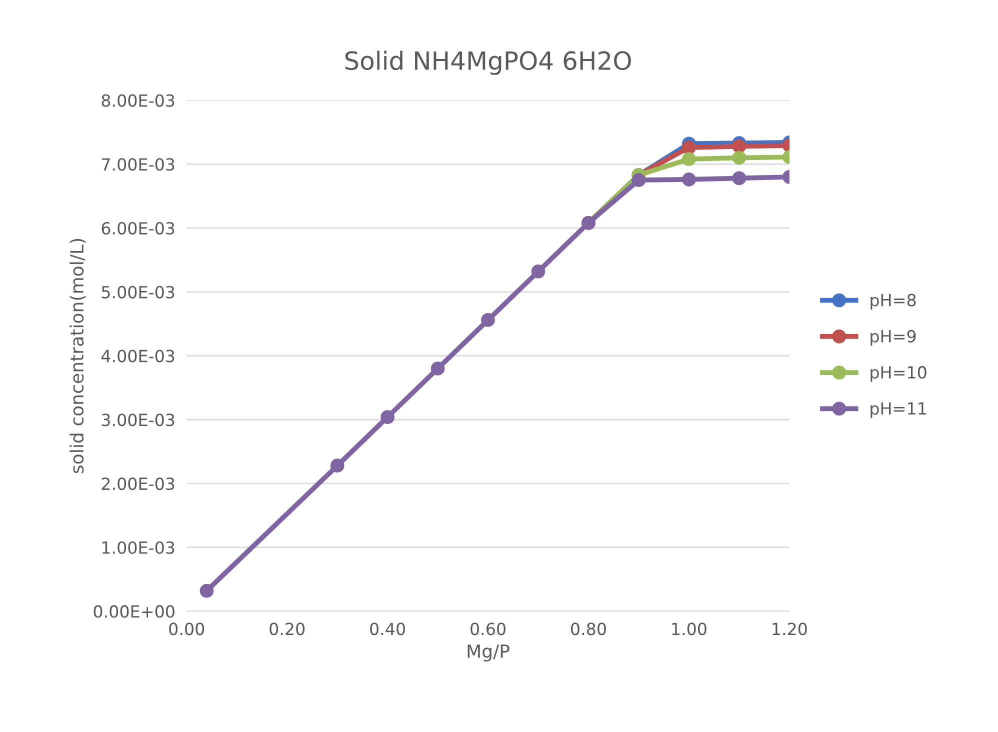 The image size is (998, 732). Describe the element at coordinates (898, 410) in the screenshot. I see `legend-label: pH=11` at that location.